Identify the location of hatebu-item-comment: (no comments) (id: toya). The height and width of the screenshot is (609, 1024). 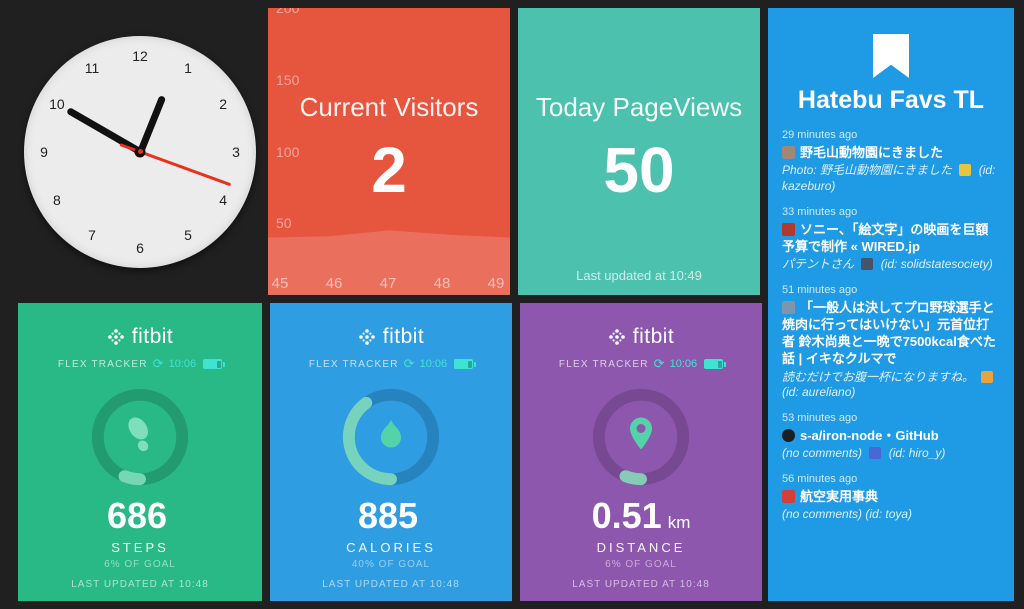
(847, 514).